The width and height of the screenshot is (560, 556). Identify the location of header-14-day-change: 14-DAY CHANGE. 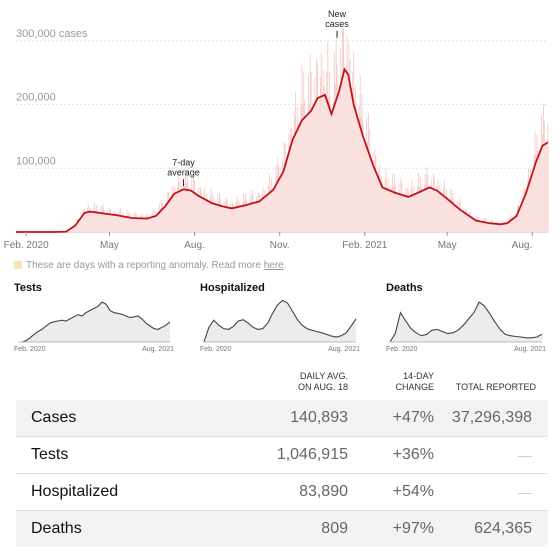
(414, 382).